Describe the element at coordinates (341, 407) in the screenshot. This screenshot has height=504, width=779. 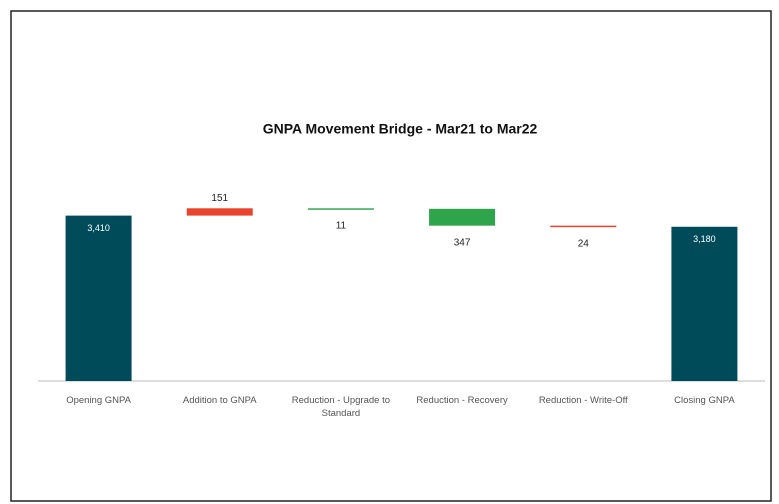
I see `x-tick-label: Reduction - Upgrade to Standard` at that location.